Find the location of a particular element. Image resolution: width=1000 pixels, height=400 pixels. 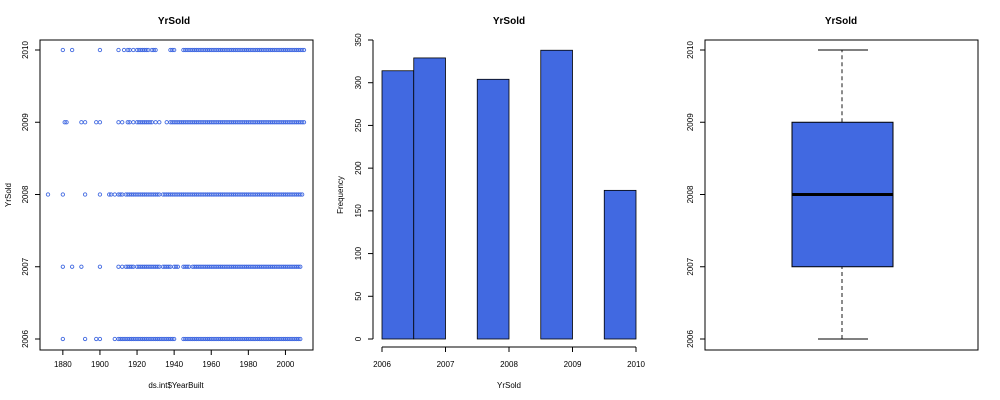

histogram-y-tick-label: 350 is located at coordinates (358, 40).